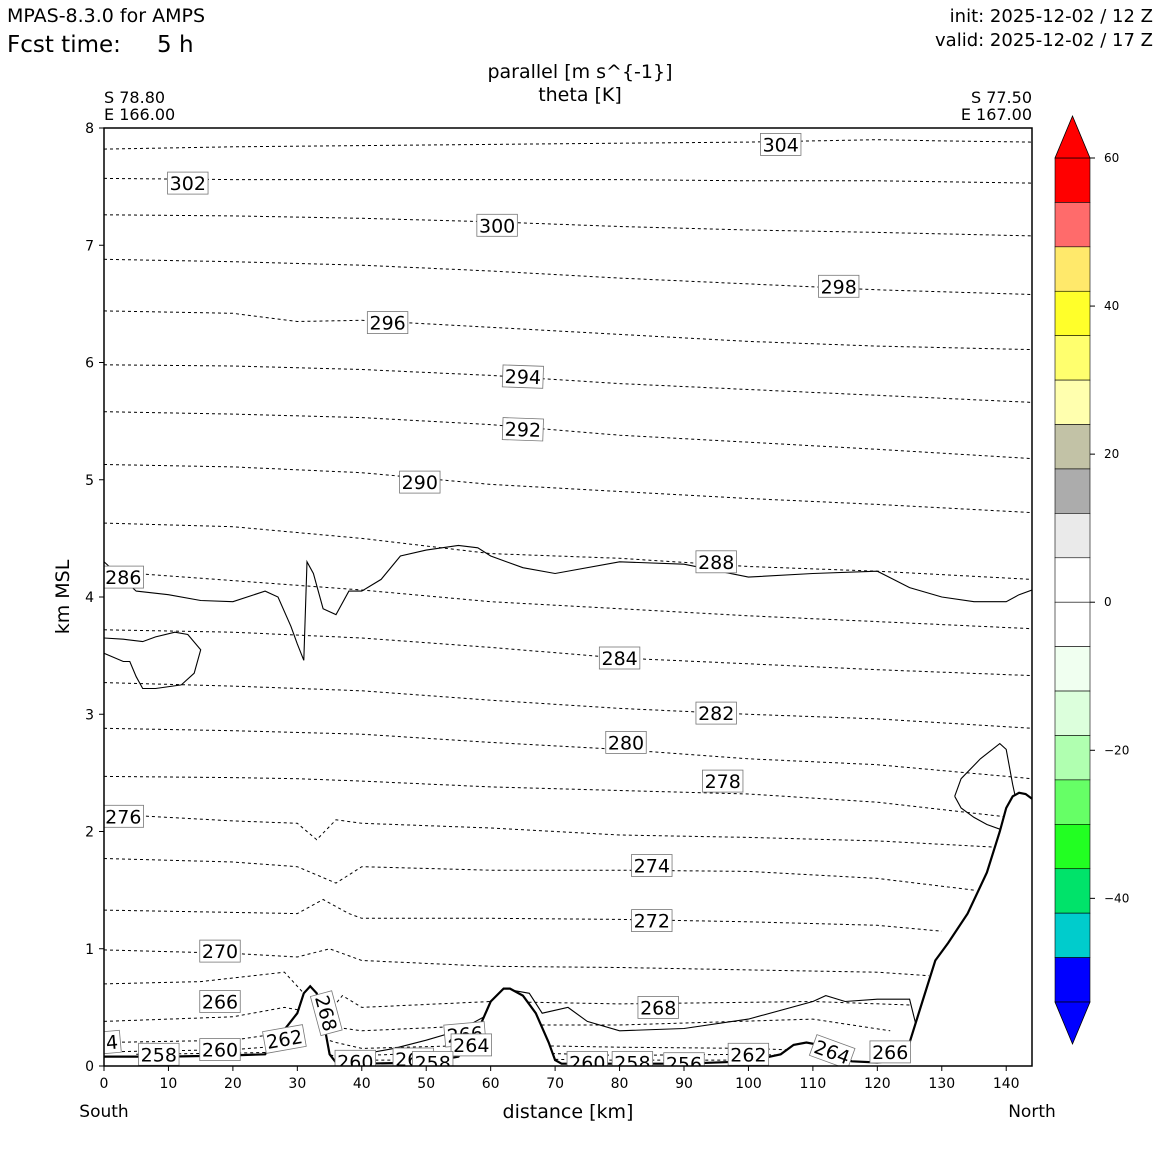 The width and height of the screenshot is (1160, 1160). What do you see at coordinates (1116, 750) in the screenshot?
I see `colorbar-tick-label: −20` at bounding box center [1116, 750].